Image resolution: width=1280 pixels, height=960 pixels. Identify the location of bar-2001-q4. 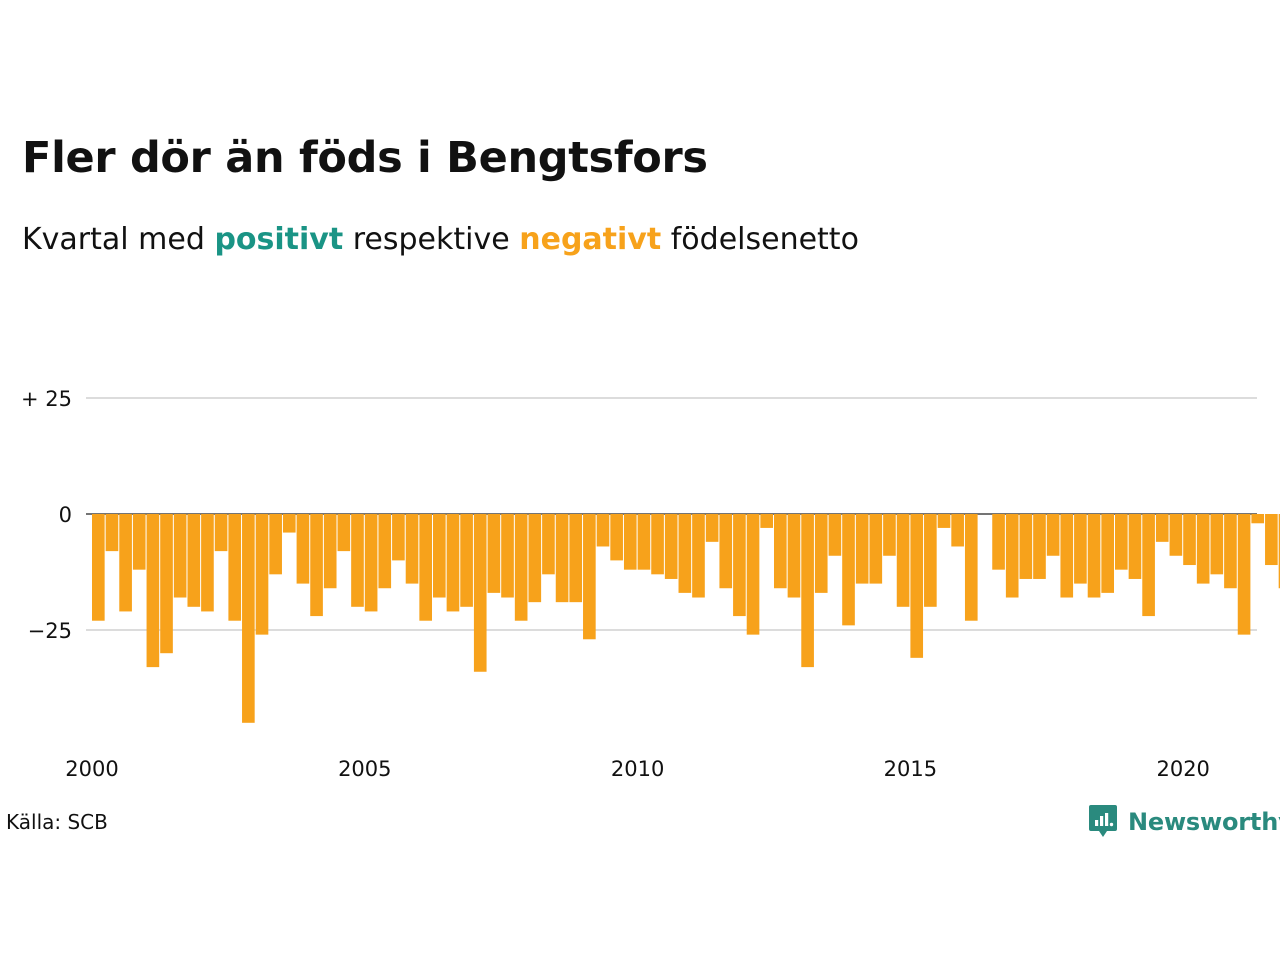
(194, 560).